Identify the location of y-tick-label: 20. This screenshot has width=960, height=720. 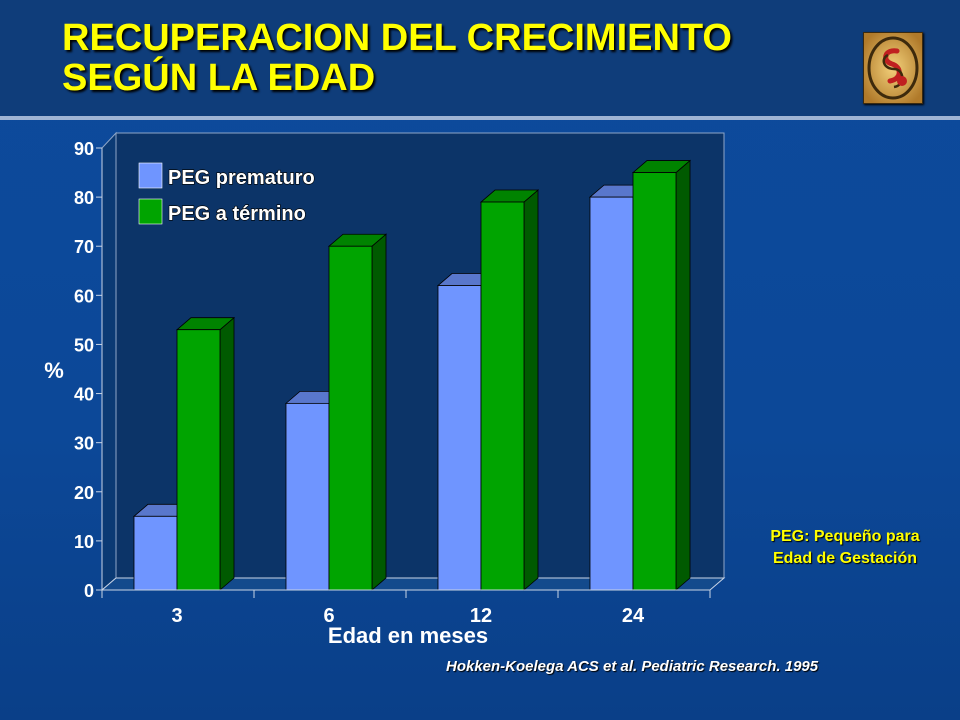
(84, 493).